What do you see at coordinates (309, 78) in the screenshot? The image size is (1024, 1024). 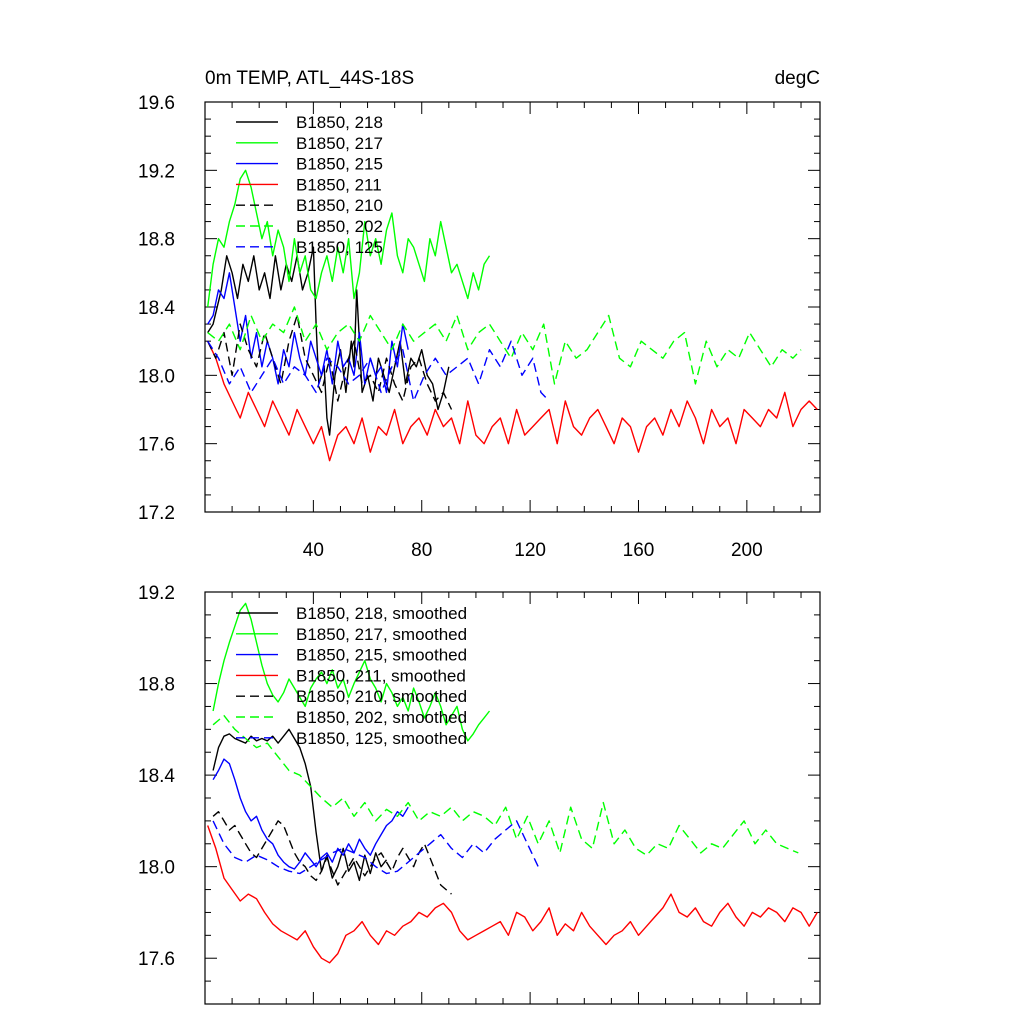 I see `chart-title: 0m TEMP, ATL_44S-18S` at bounding box center [309, 78].